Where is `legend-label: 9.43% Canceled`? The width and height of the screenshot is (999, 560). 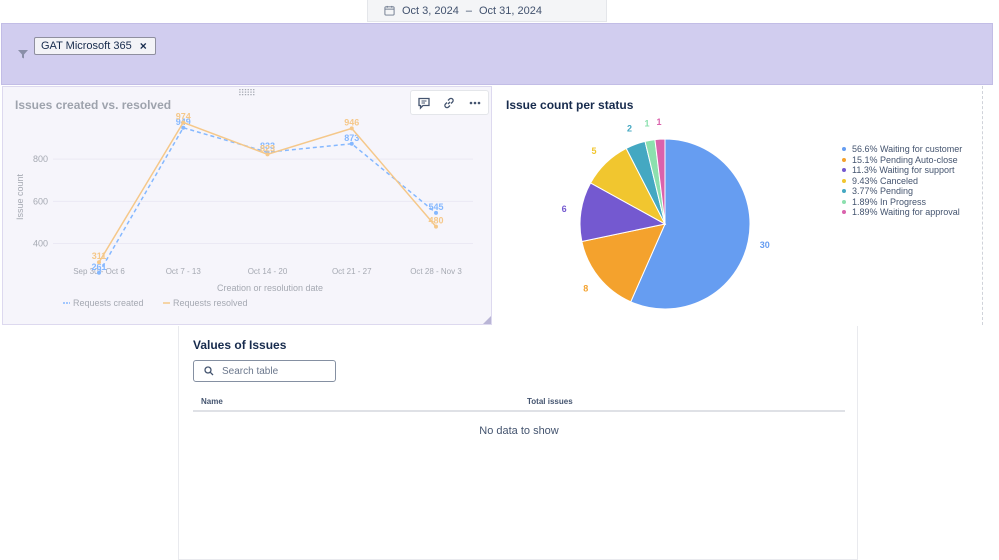 legend-label: 9.43% Canceled is located at coordinates (885, 180).